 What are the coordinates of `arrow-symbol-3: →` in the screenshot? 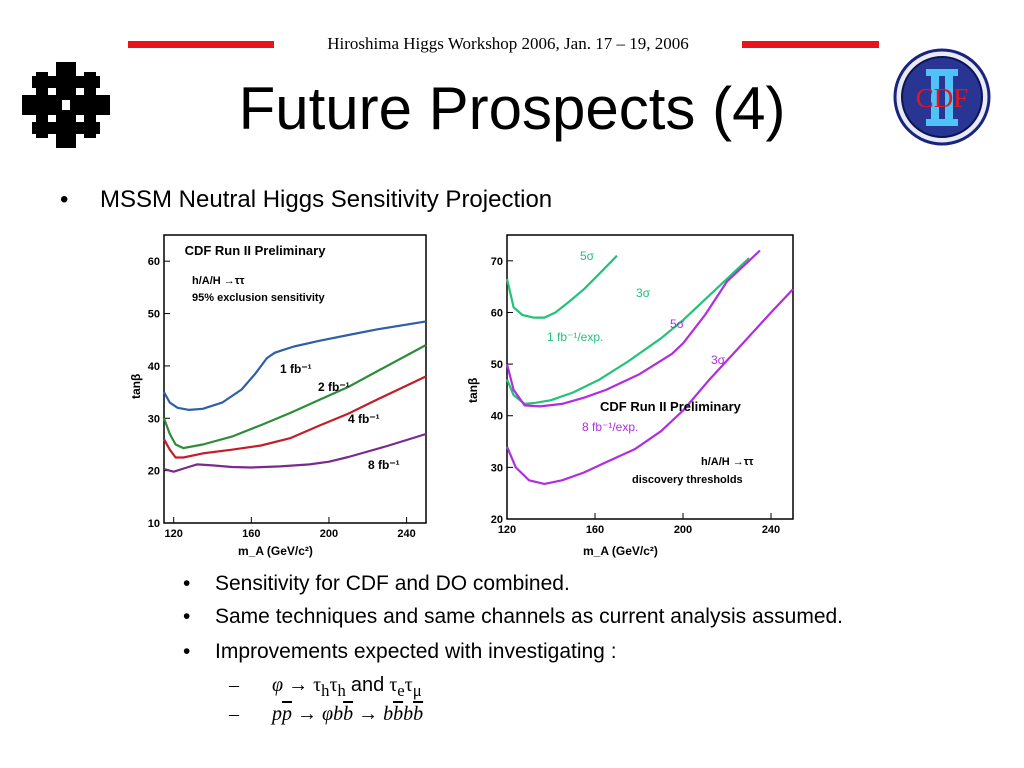 It's located at (368, 714).